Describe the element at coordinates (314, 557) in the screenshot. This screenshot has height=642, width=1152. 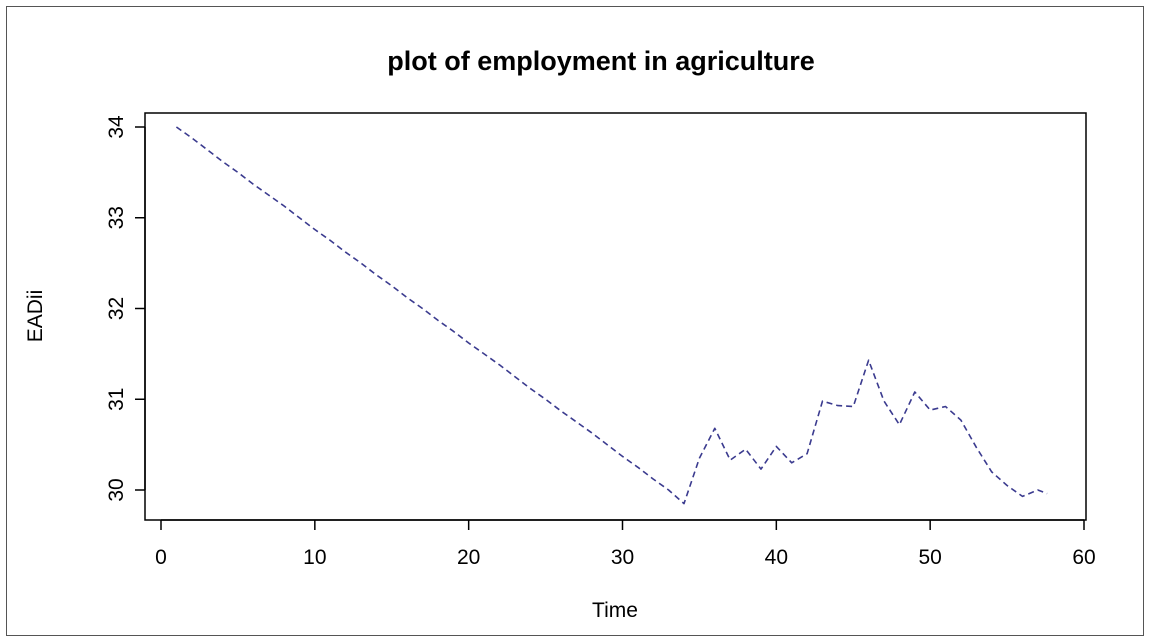
I see `x-tick-label: 10` at that location.